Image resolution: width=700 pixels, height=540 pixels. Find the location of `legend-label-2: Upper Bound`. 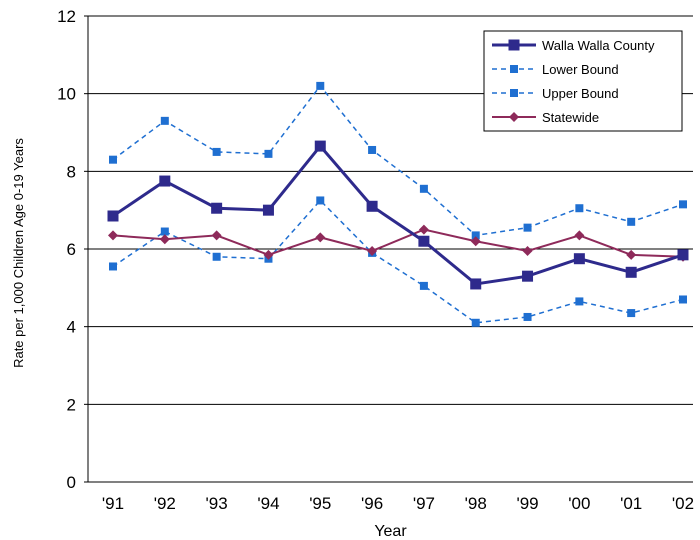

legend-label-2: Upper Bound is located at coordinates (580, 93).